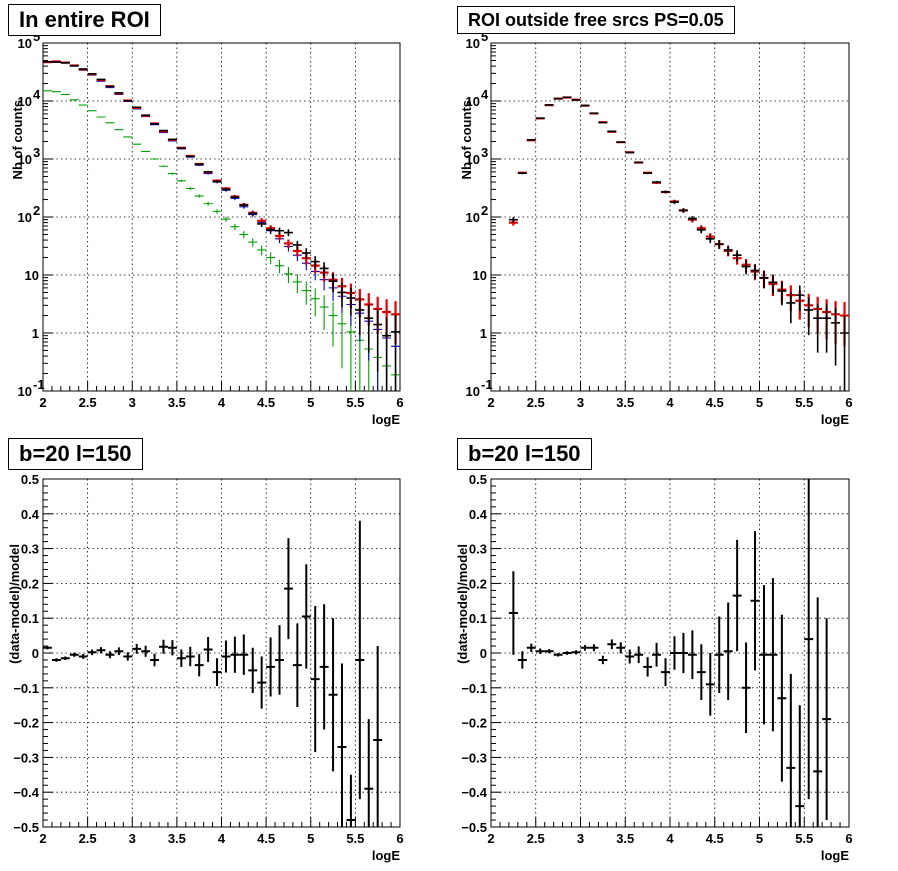  Describe the element at coordinates (88, 838) in the screenshot. I see `x-tick-label: 2.5` at that location.